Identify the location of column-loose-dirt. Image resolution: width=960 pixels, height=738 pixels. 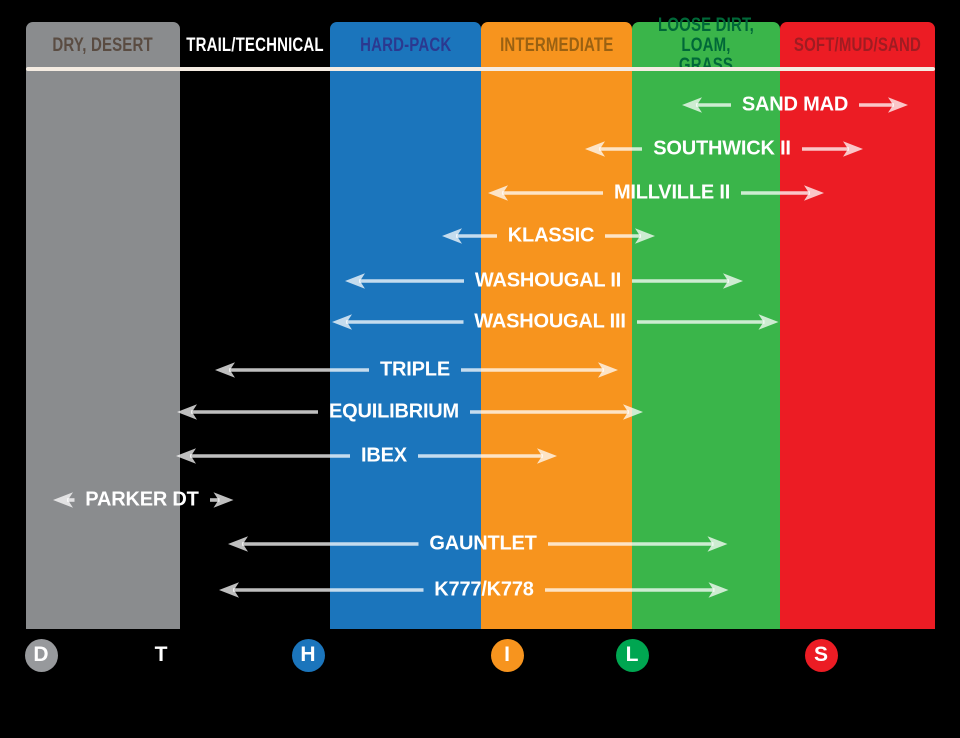
(706, 325).